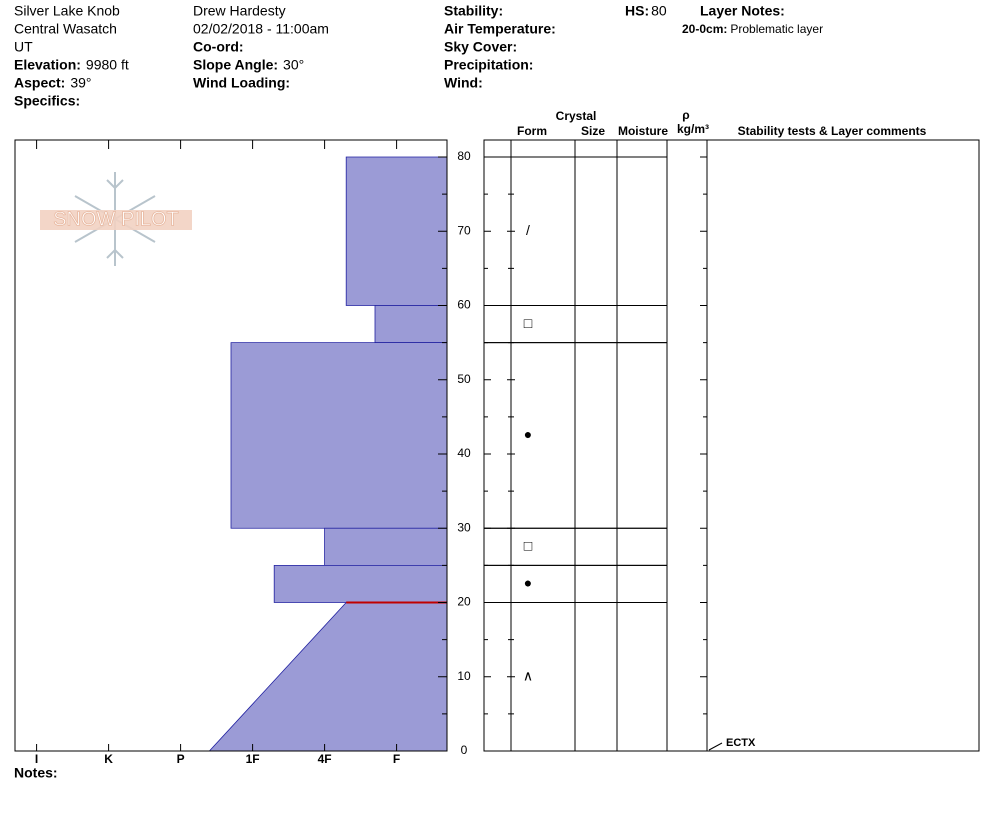 This screenshot has width=994, height=840. Describe the element at coordinates (39, 83) in the screenshot. I see `header-label: Aspect:` at that location.